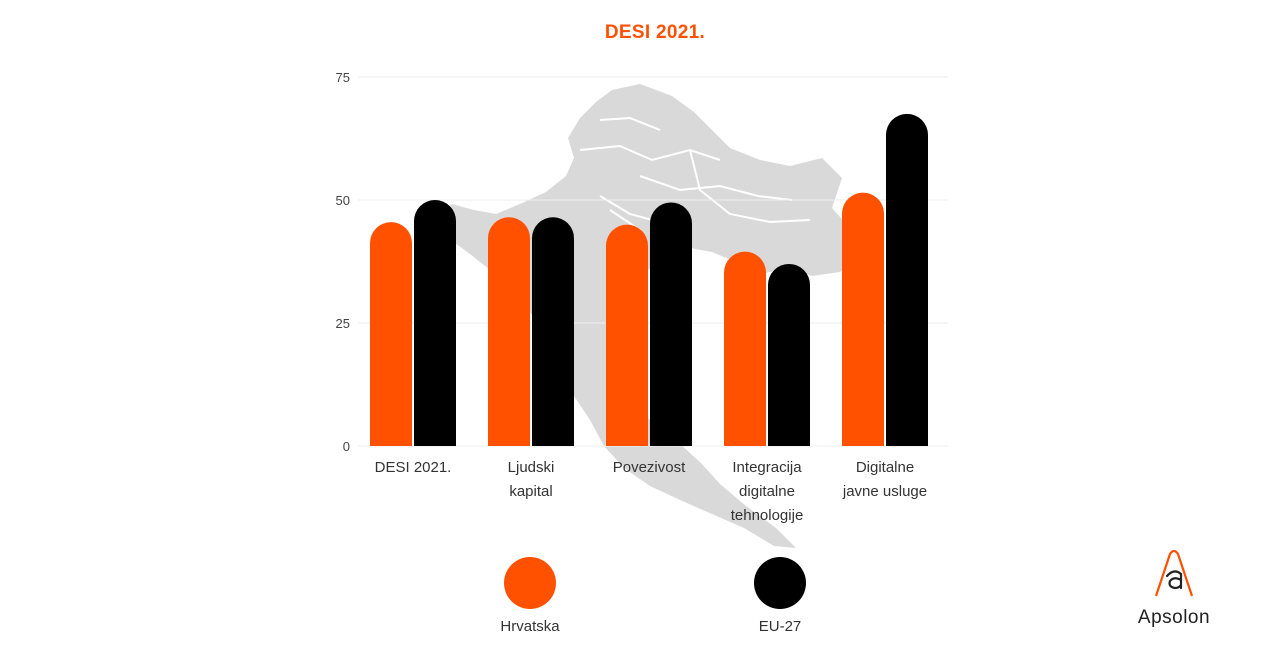  What do you see at coordinates (1174, 617) in the screenshot?
I see `logo-text: Apsolon` at bounding box center [1174, 617].